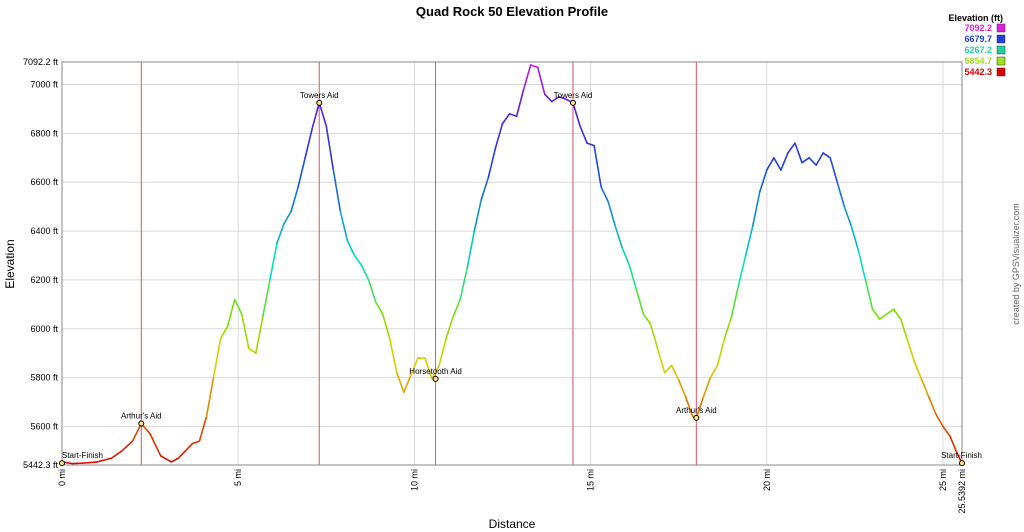  What do you see at coordinates (44, 378) in the screenshot?
I see `y-tick-label: 5800 ft` at bounding box center [44, 378].